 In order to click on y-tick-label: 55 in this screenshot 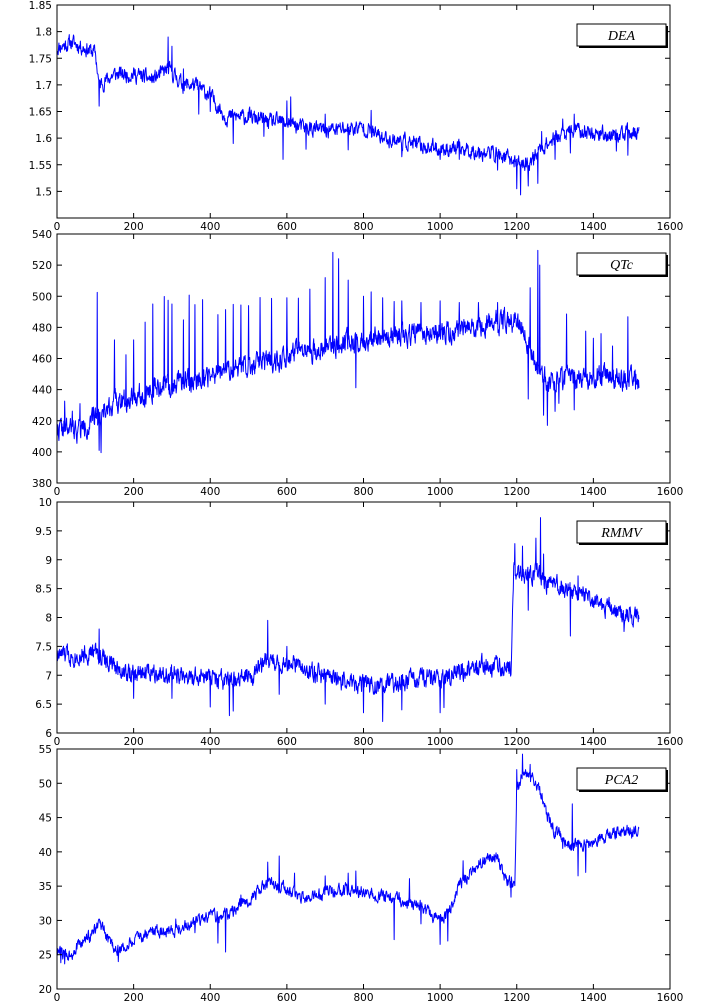, I will do `click(45, 750)`.